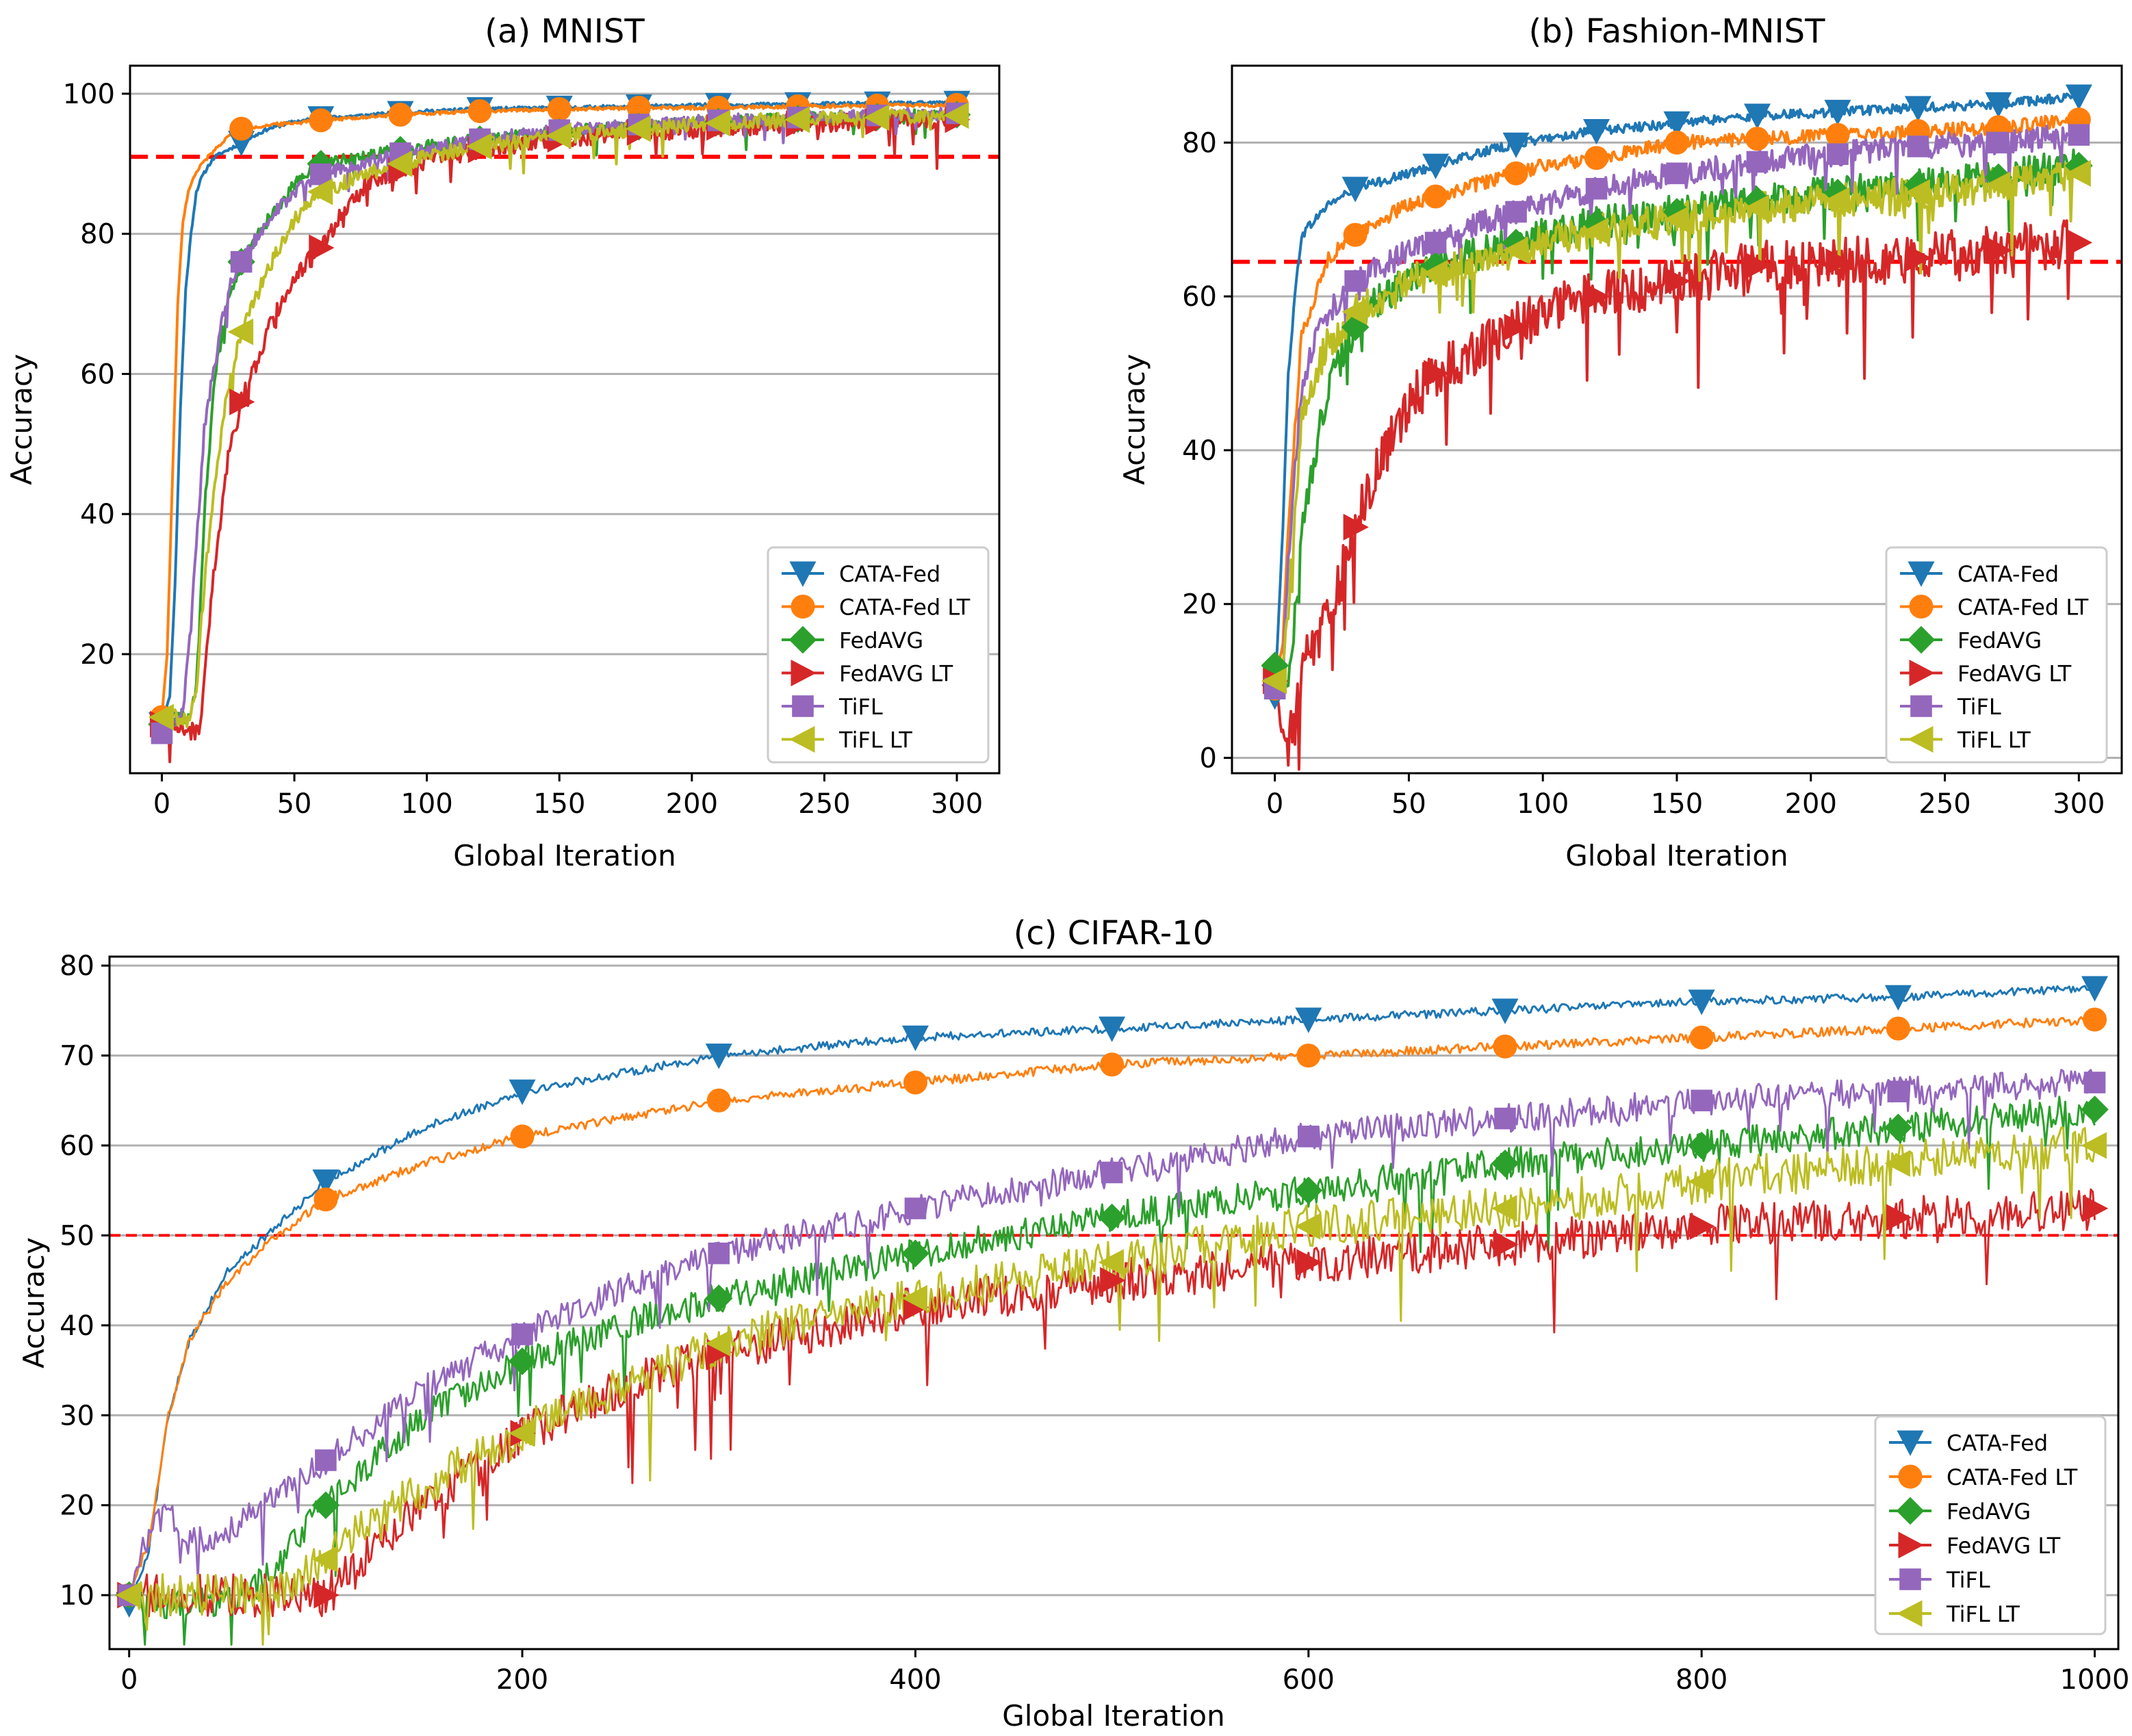 The width and height of the screenshot is (2132, 1736). Describe the element at coordinates (564, 855) in the screenshot. I see `x-axis-label: Global Iteration` at that location.